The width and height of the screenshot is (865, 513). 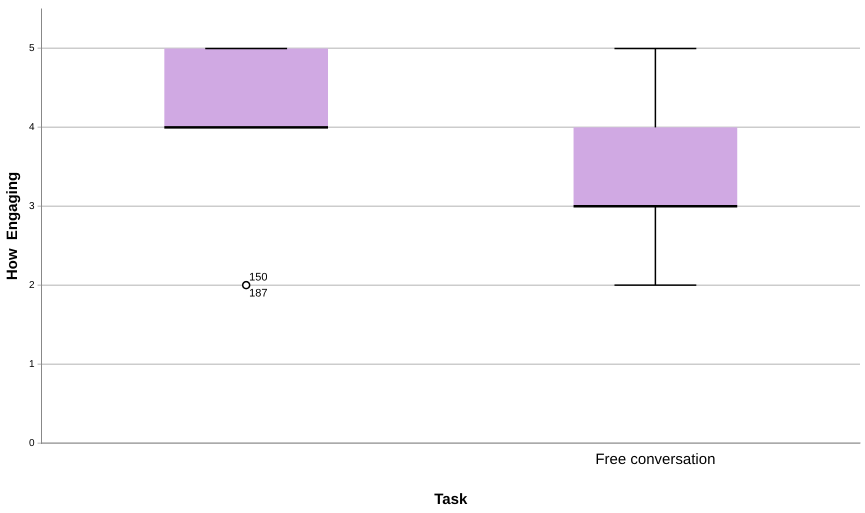 I want to click on x-axis-title: Task, so click(x=451, y=499).